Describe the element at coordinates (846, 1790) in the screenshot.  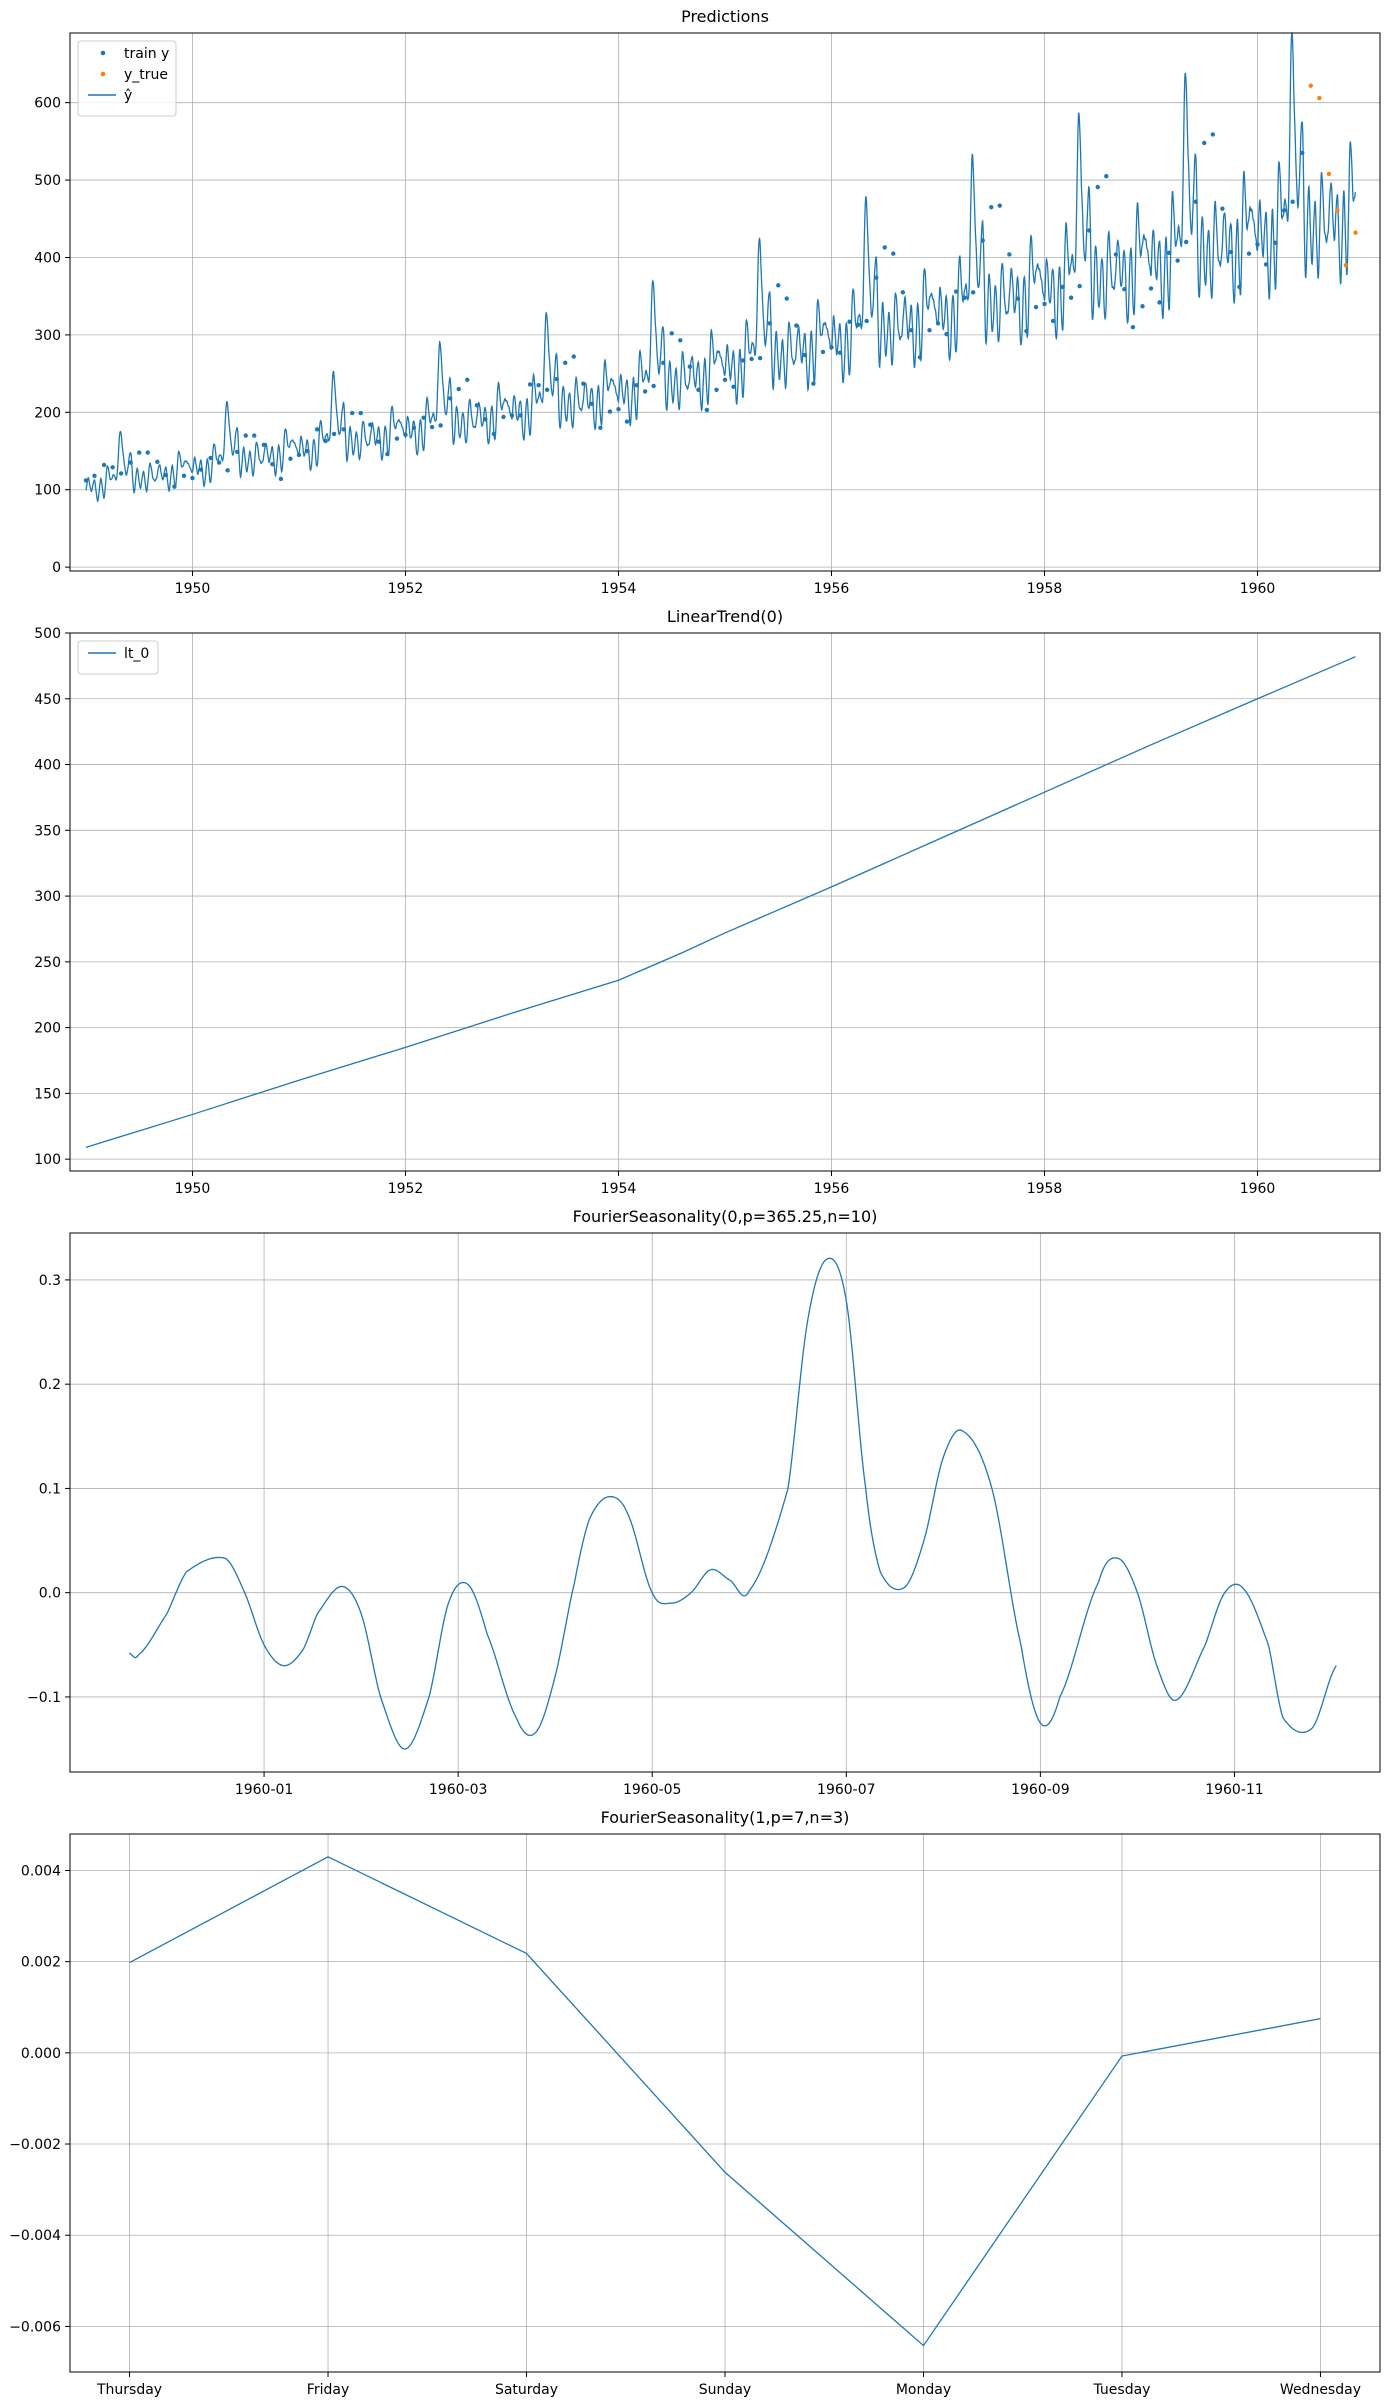
I see `x-tick-label: 1960-07` at that location.